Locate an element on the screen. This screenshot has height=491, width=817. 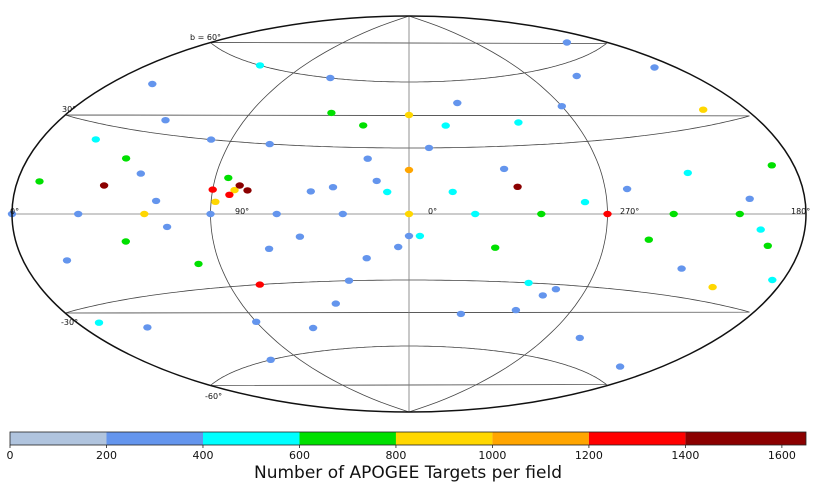
colorbar-tick-label: 600 is located at coordinates (299, 455).